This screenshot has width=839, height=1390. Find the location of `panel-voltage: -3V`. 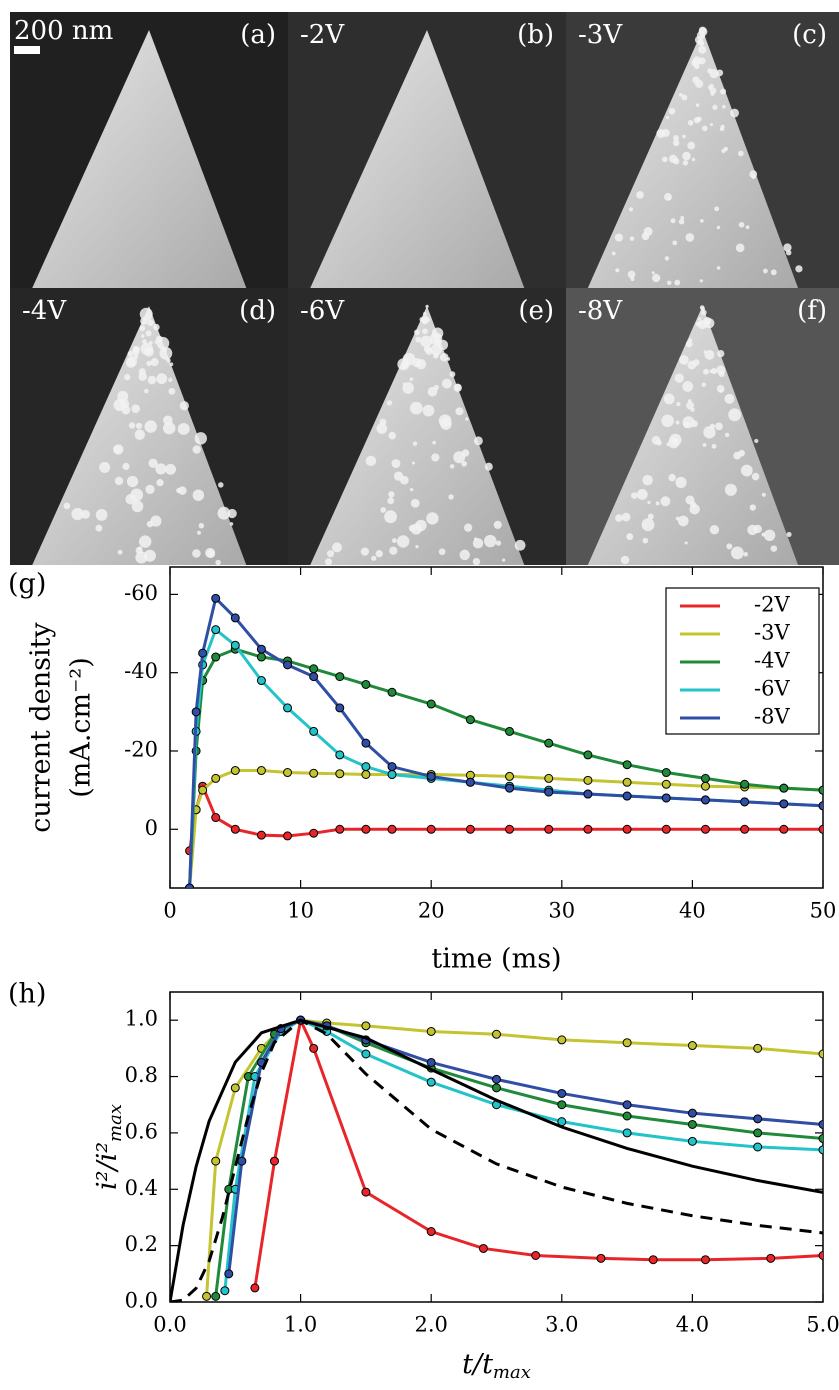

panel-voltage: -3V is located at coordinates (600, 35).